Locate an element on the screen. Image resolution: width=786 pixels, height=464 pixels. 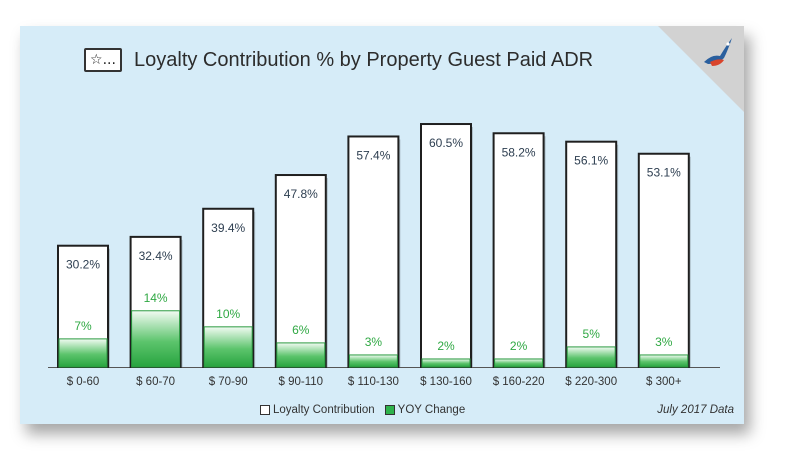
legend-item-yoy: YOY Change is located at coordinates (425, 410).